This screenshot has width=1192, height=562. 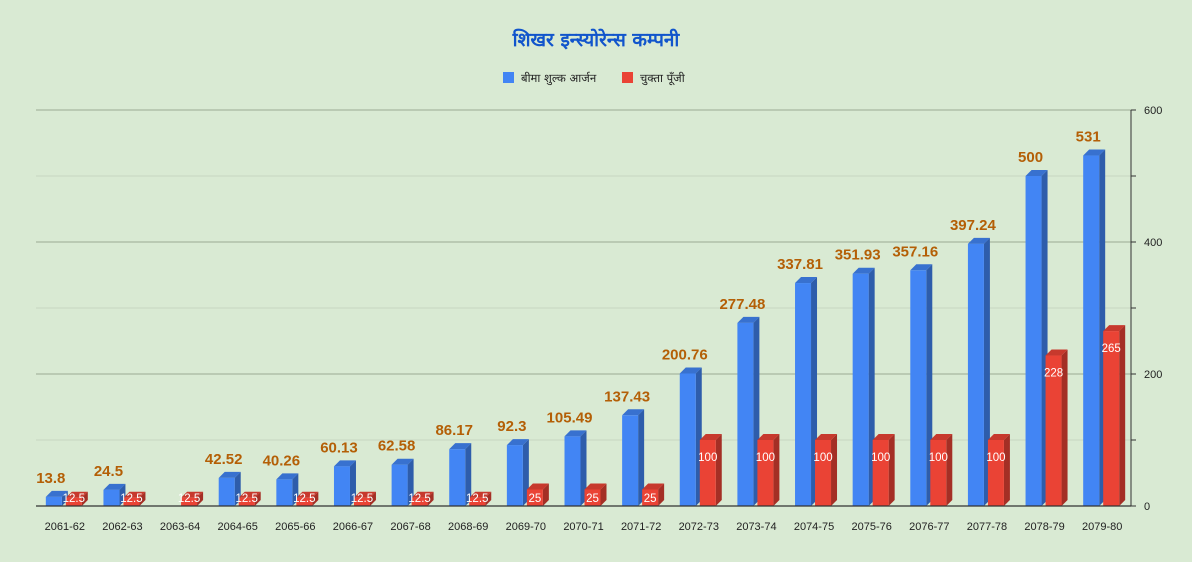 What do you see at coordinates (307, 494) in the screenshot?
I see `bar-2065-66-capital-top` at bounding box center [307, 494].